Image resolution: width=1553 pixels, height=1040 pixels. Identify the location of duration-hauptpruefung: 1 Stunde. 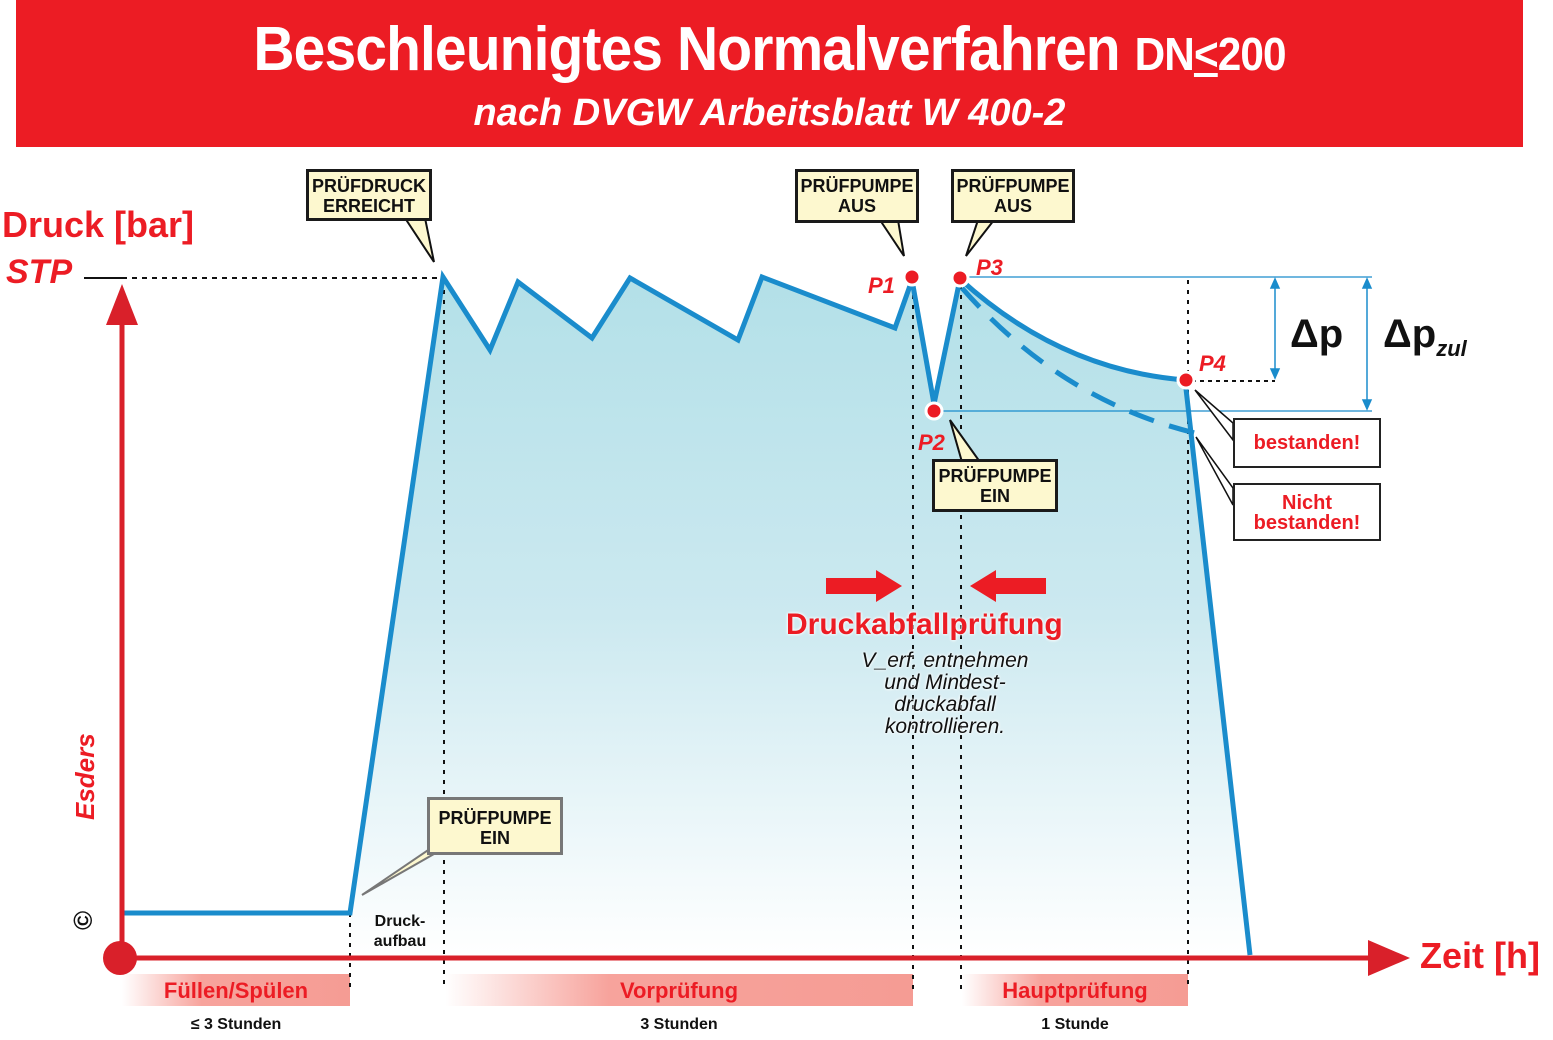
(1075, 1024).